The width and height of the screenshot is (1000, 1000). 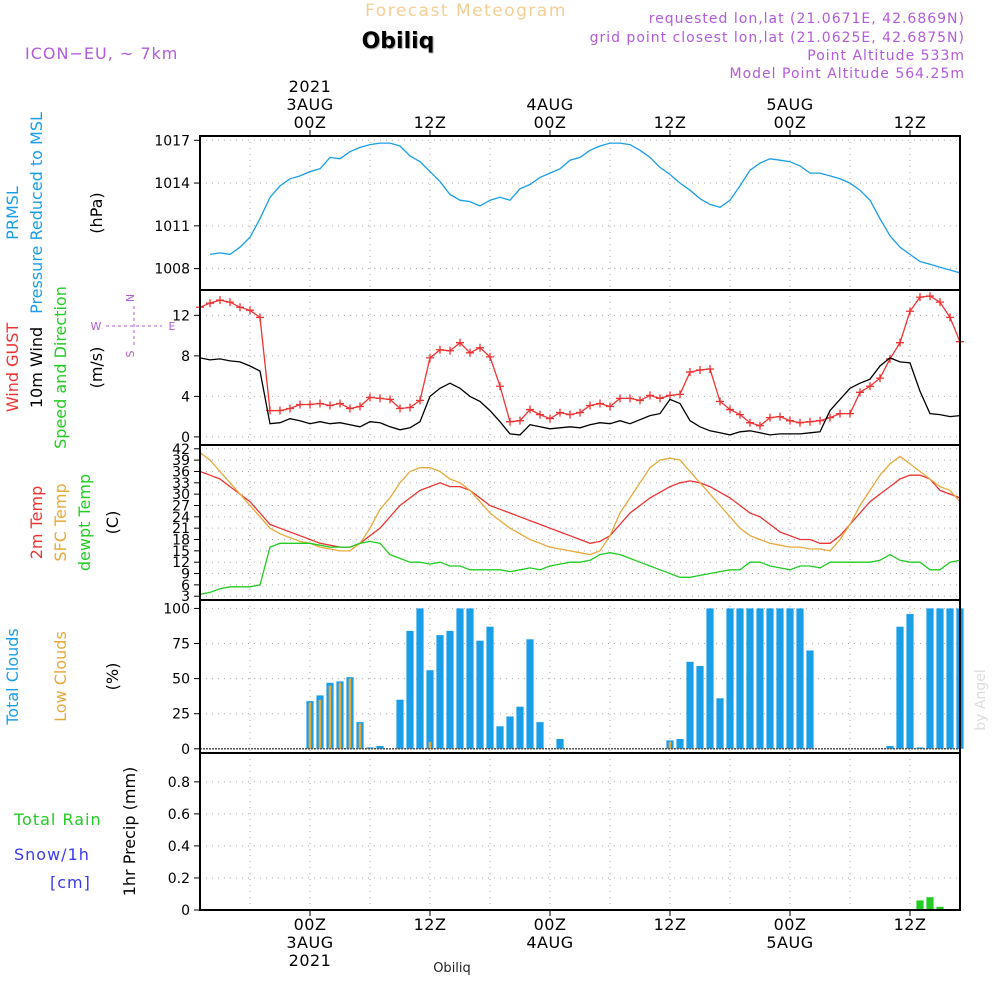 What do you see at coordinates (179, 815) in the screenshot?
I see `precip-ytick-label: 0.6` at bounding box center [179, 815].